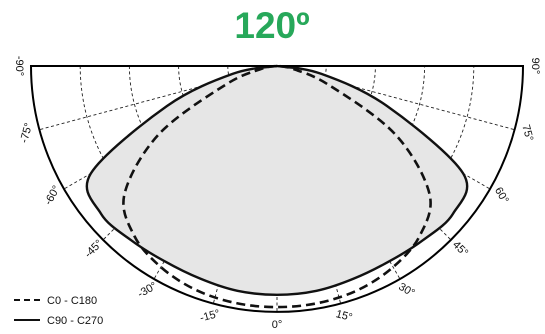 Image resolution: width=545 pixels, height=334 pixels. What do you see at coordinates (271, 25) in the screenshot?
I see `diagram-title: 120º` at bounding box center [271, 25].